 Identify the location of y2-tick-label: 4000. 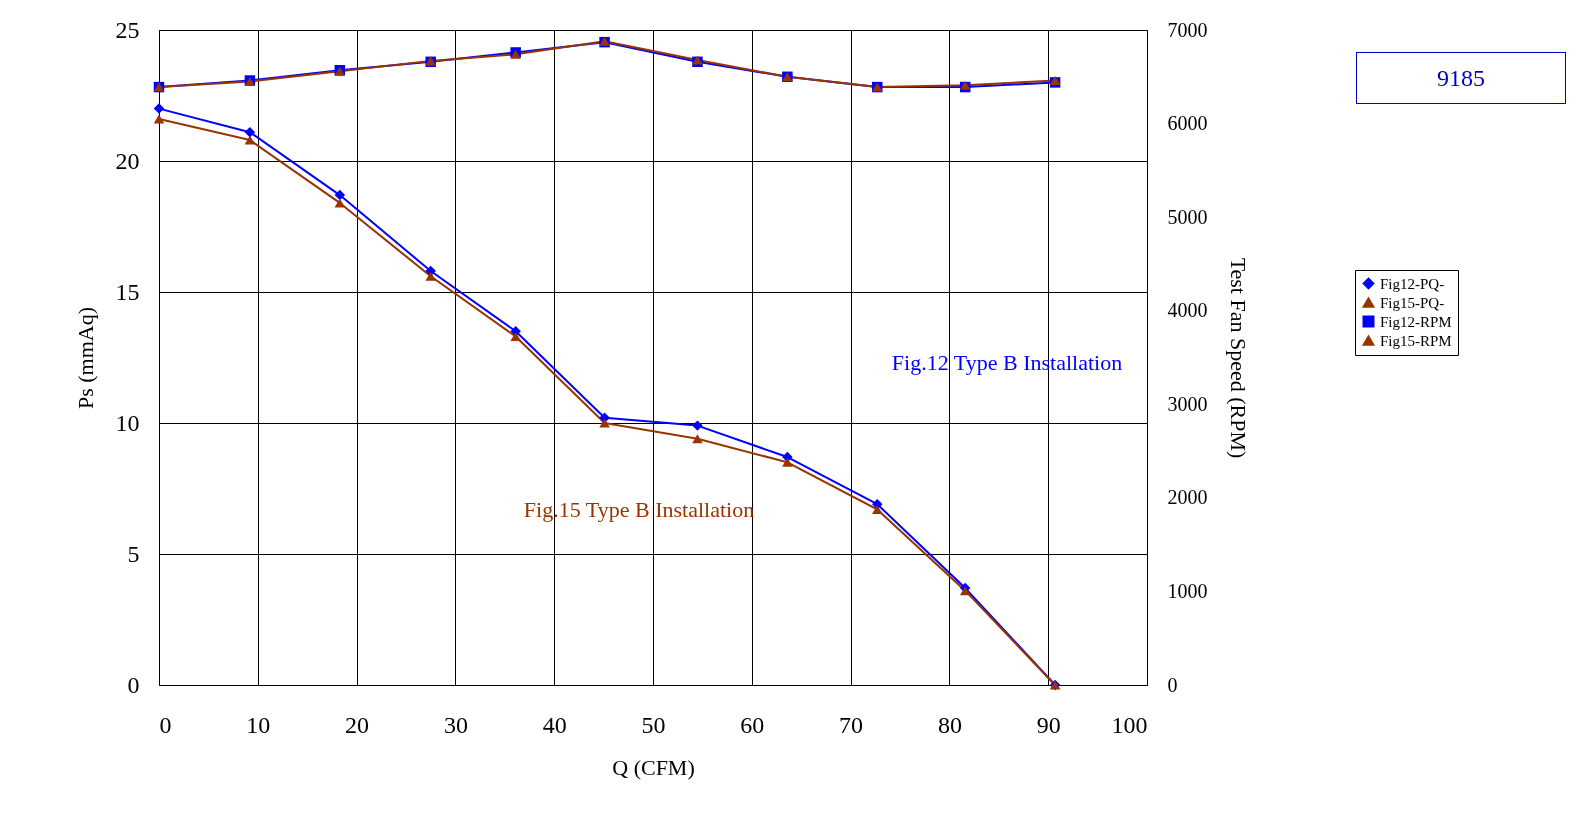
(1187, 310).